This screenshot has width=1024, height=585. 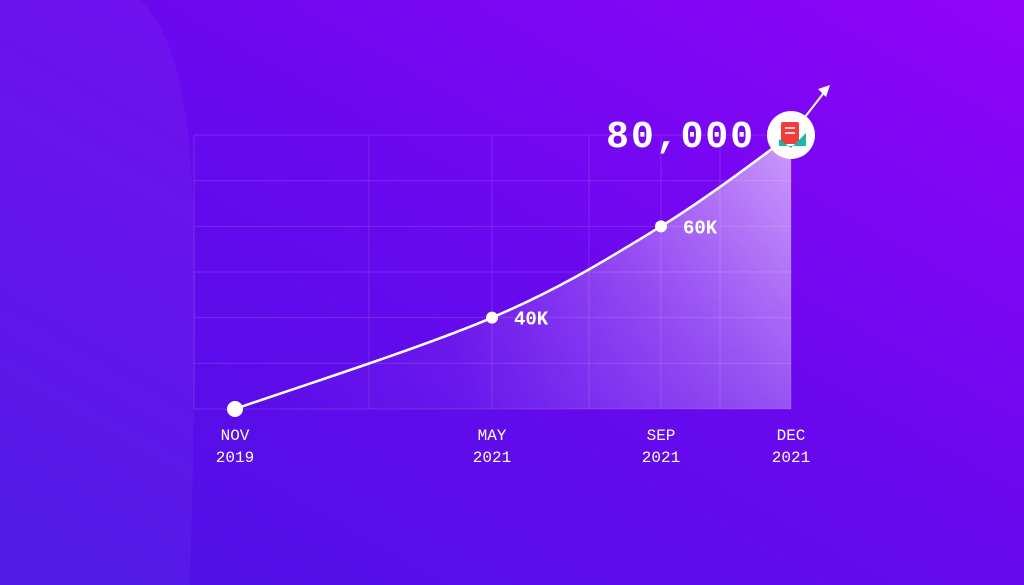 What do you see at coordinates (235, 436) in the screenshot?
I see `x-tick-label: NOV` at bounding box center [235, 436].